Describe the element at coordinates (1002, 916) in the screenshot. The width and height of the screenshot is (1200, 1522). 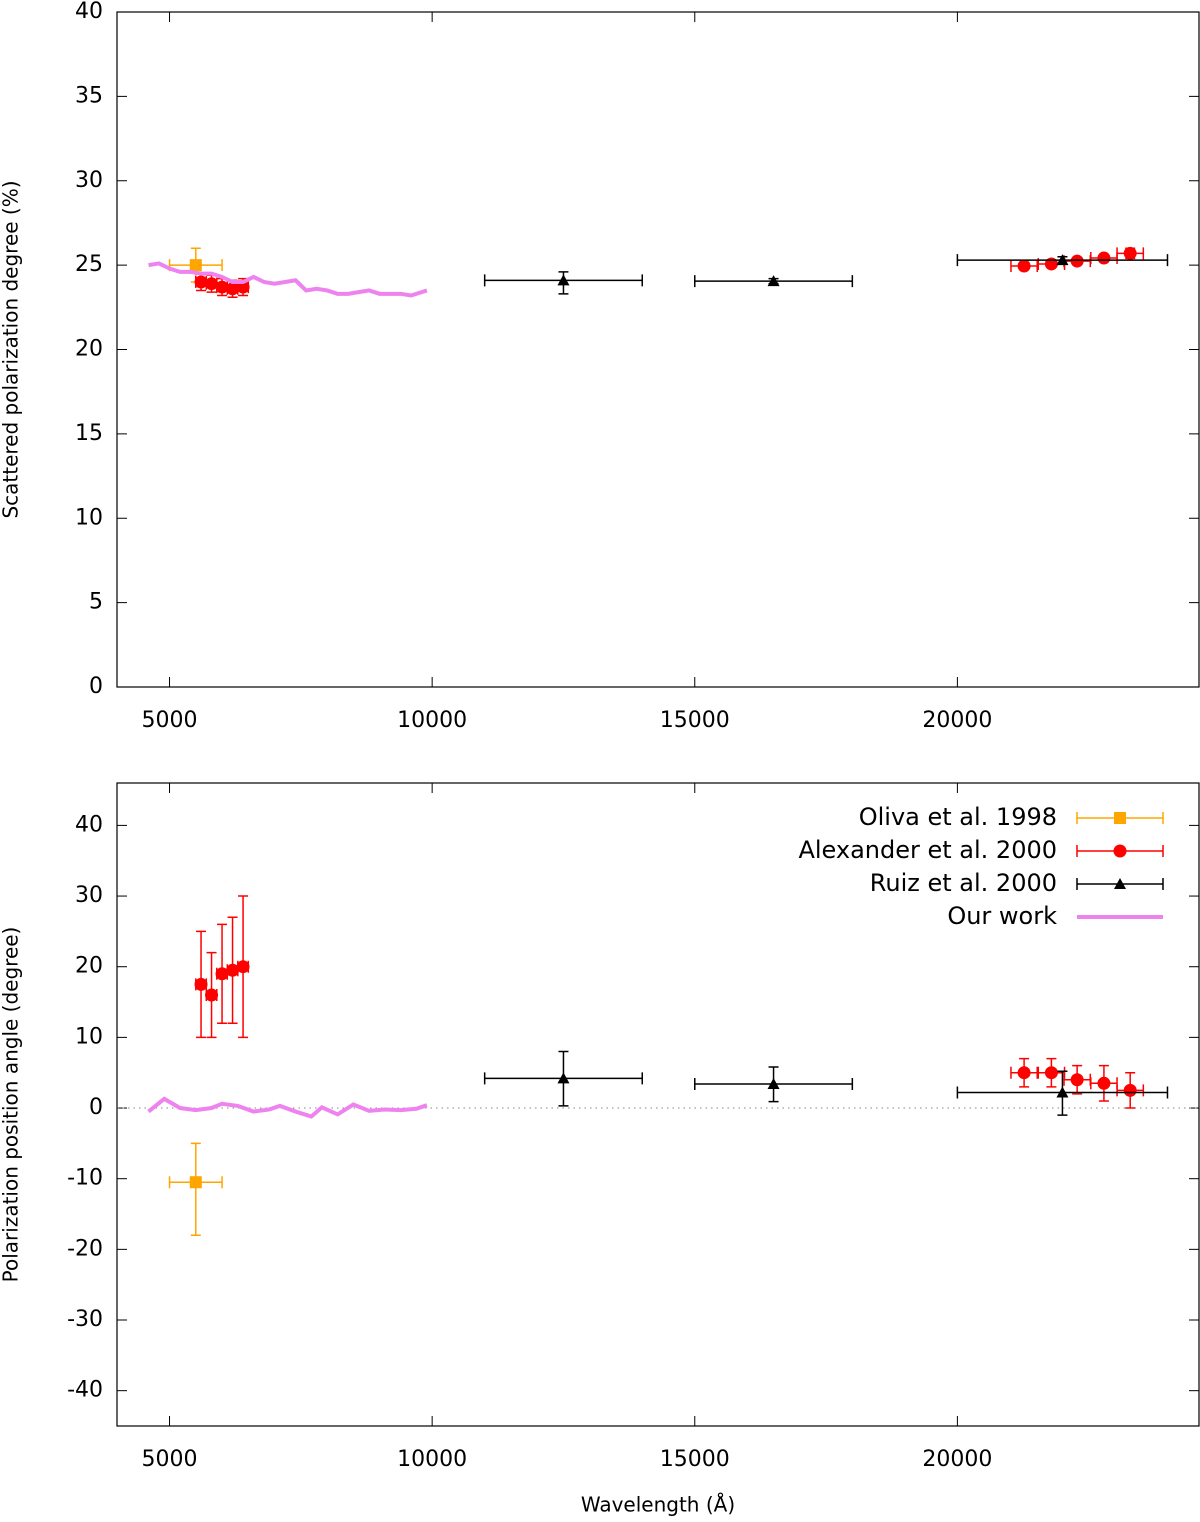
I see `legend-label: Our work` at that location.